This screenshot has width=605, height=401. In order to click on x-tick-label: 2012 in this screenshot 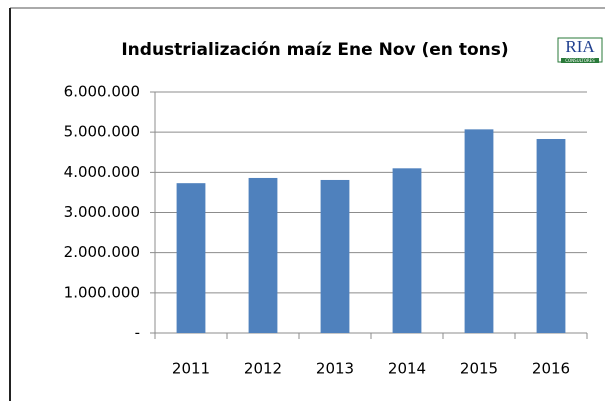, I will do `click(263, 369)`.